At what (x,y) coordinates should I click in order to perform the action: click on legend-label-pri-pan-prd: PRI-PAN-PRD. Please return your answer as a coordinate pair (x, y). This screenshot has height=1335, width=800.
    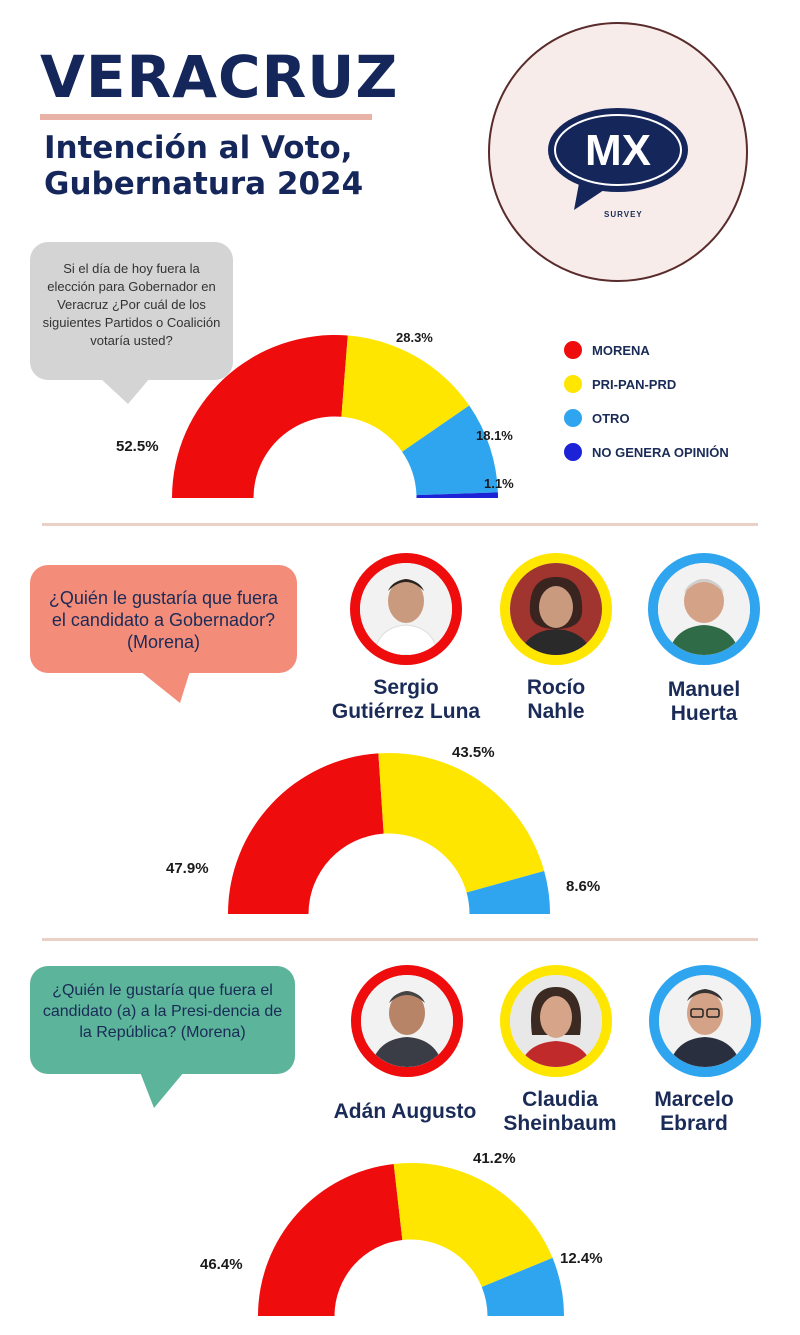
    Looking at the image, I should click on (634, 384).